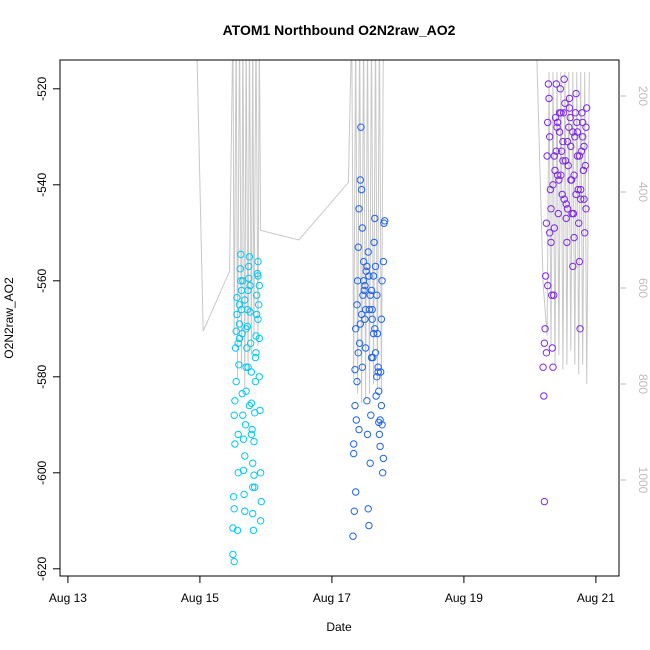  Describe the element at coordinates (643, 384) in the screenshot. I see `y2-tick-label: 800` at that location.